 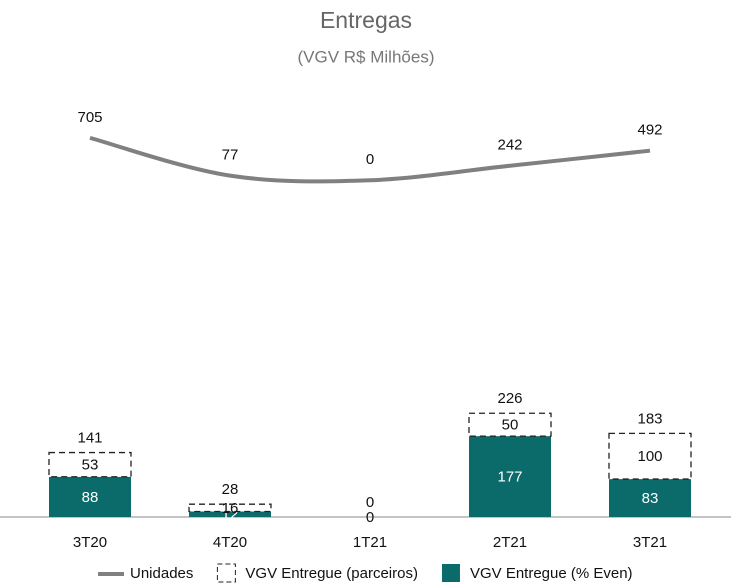 What do you see at coordinates (510, 542) in the screenshot?
I see `x-tick-label: 2T21` at bounding box center [510, 542].